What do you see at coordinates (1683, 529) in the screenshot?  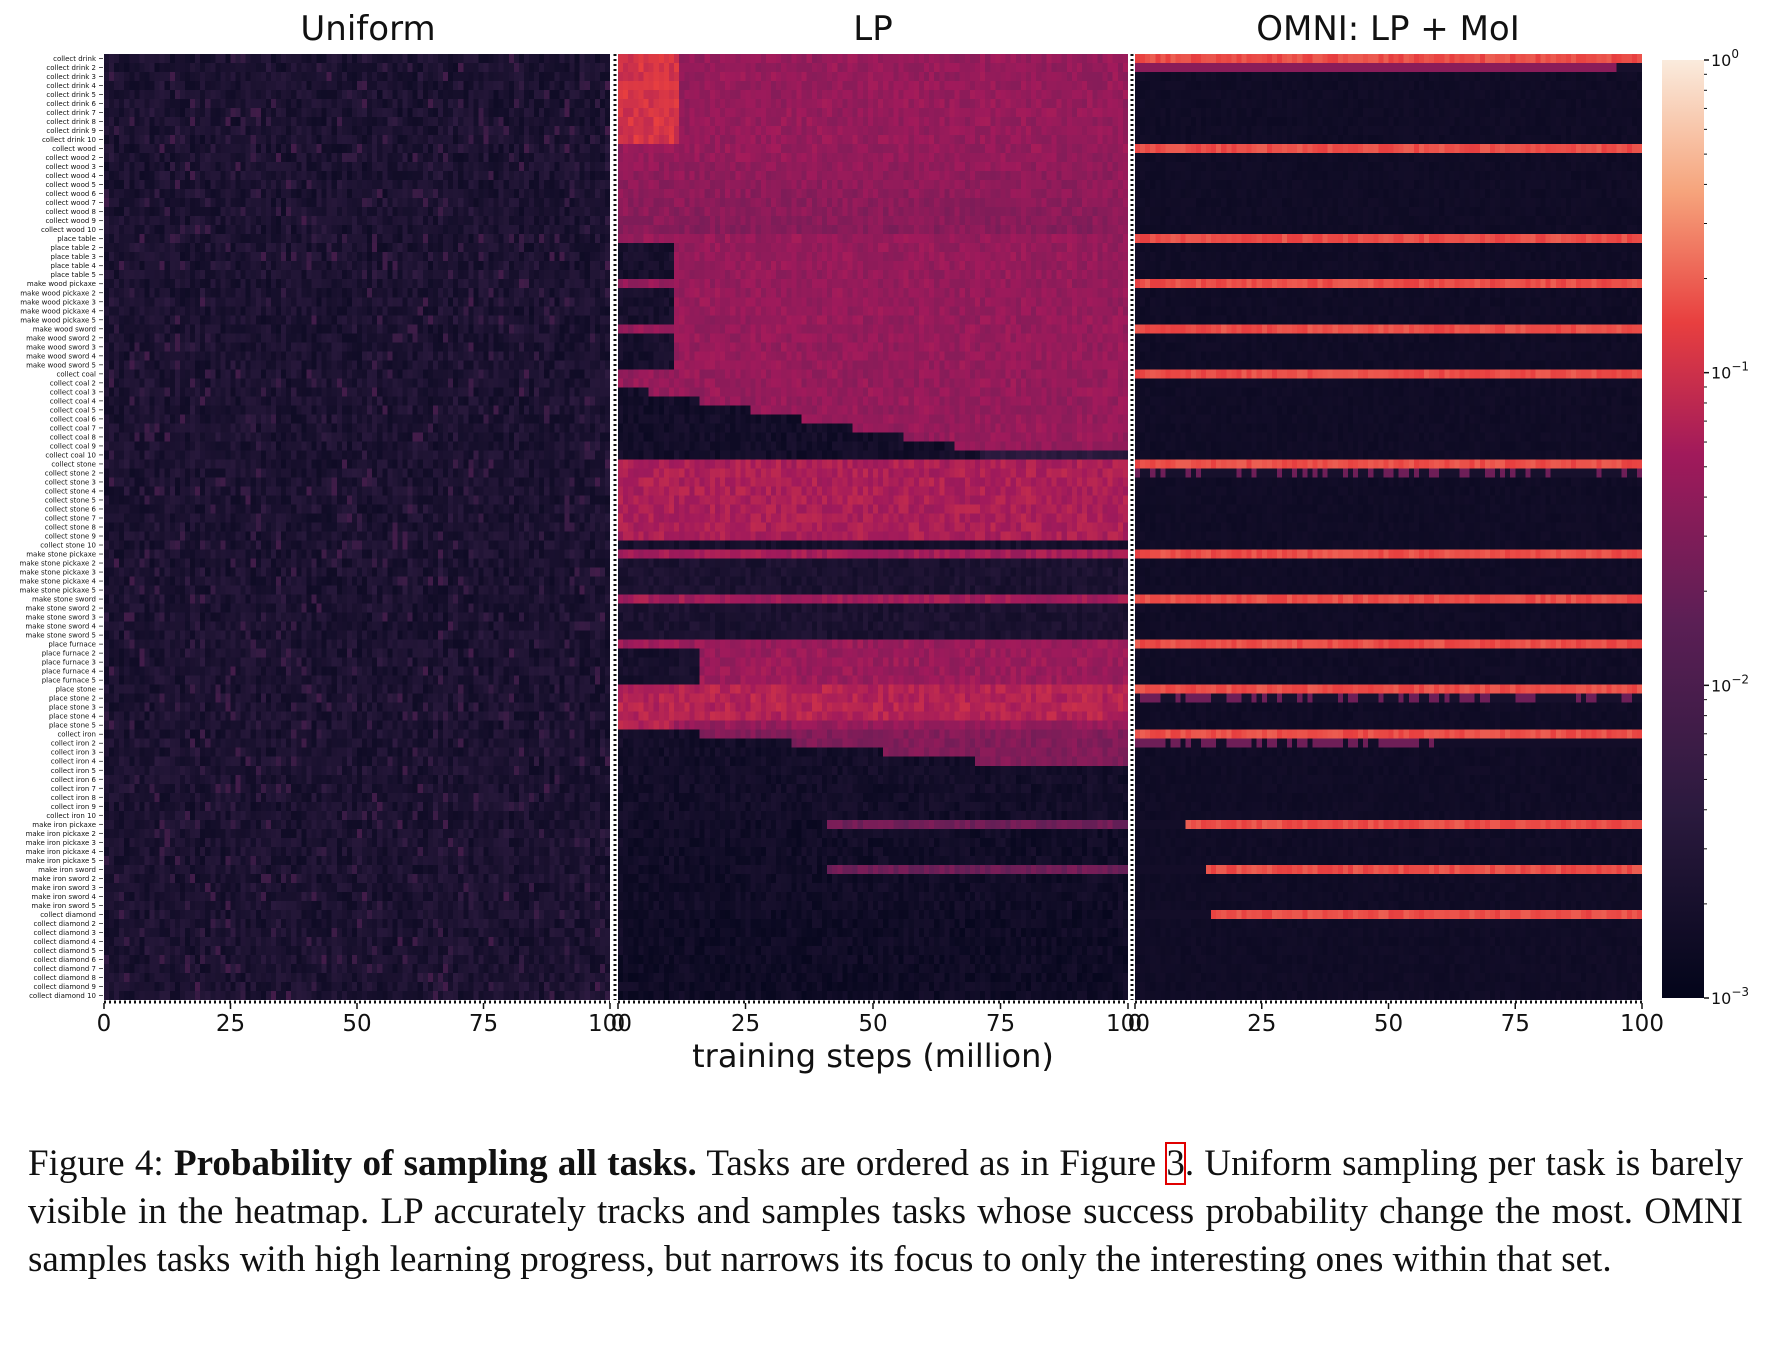 I see `colorbar` at bounding box center [1683, 529].